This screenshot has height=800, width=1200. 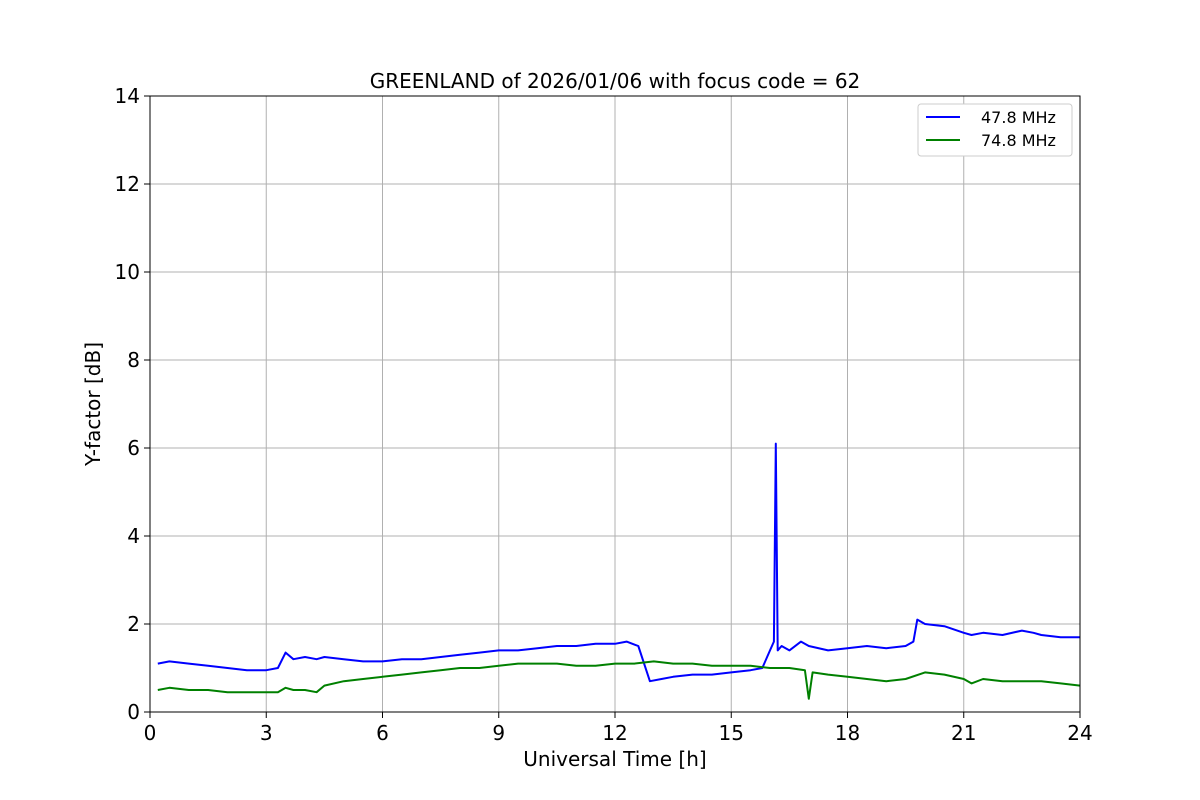 What do you see at coordinates (127, 96) in the screenshot?
I see `y-tick-label: 14` at bounding box center [127, 96].